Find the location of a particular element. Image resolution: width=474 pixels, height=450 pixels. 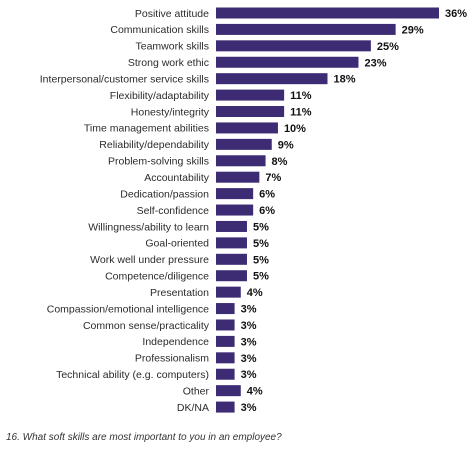

category-label: Technical ability (e.g. computers) is located at coordinates (132, 375).